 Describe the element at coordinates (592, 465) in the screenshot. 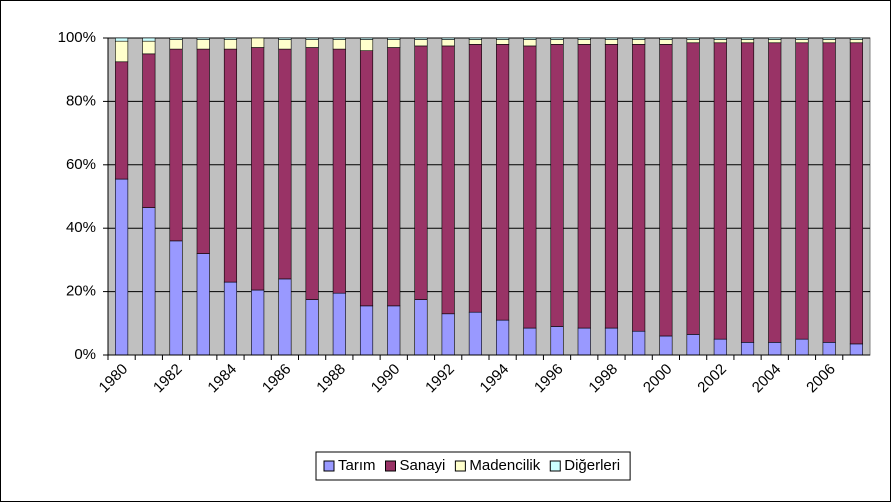

I see `legend-label: Diğerleri` at that location.